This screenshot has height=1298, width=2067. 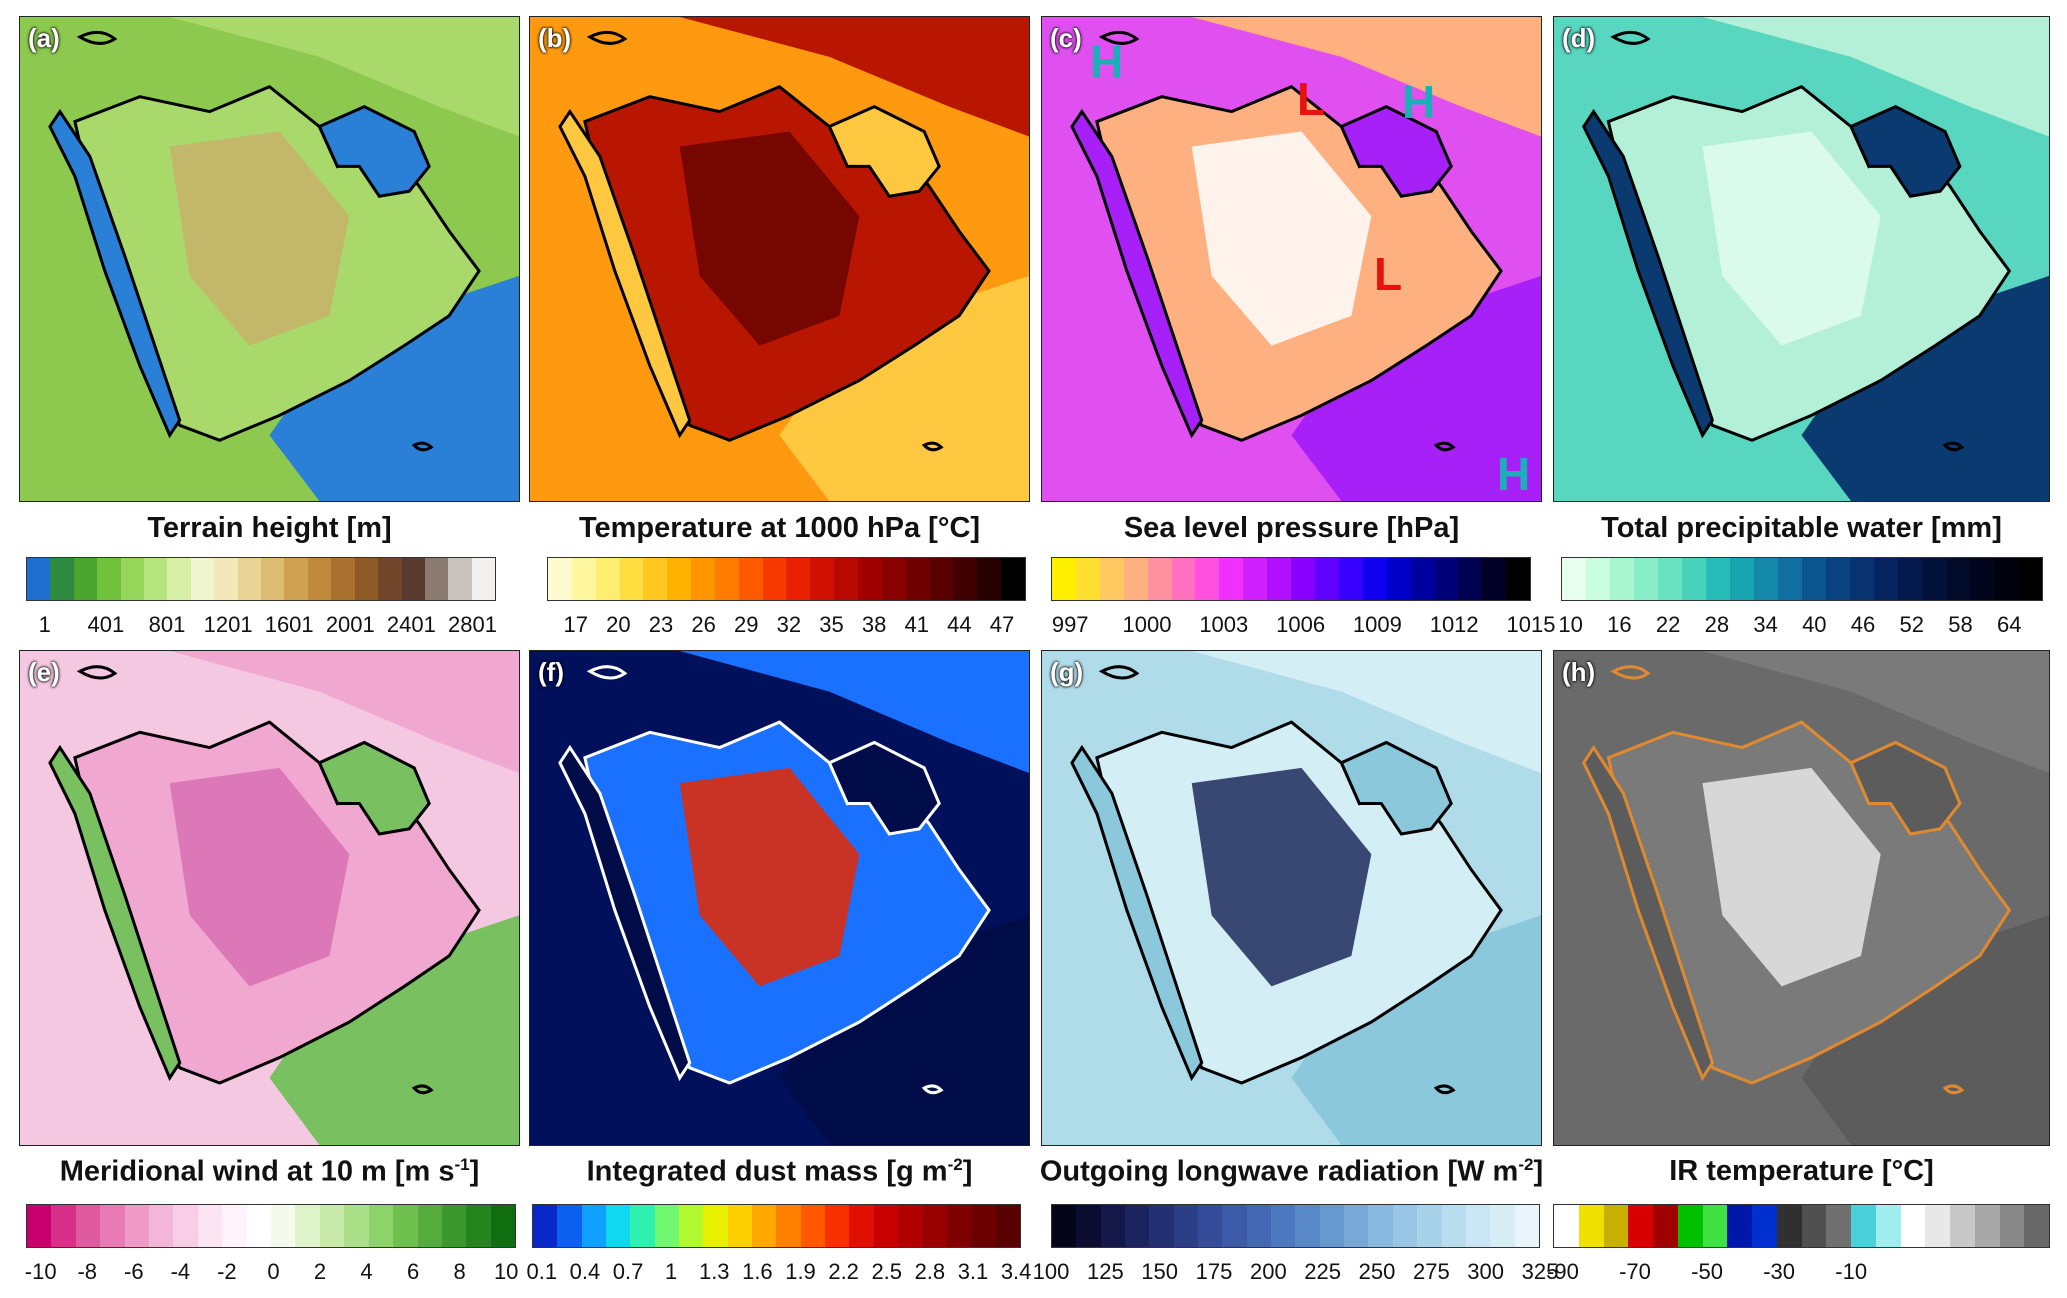 What do you see at coordinates (628, 1271) in the screenshot?
I see `tick-label: 0.7` at bounding box center [628, 1271].